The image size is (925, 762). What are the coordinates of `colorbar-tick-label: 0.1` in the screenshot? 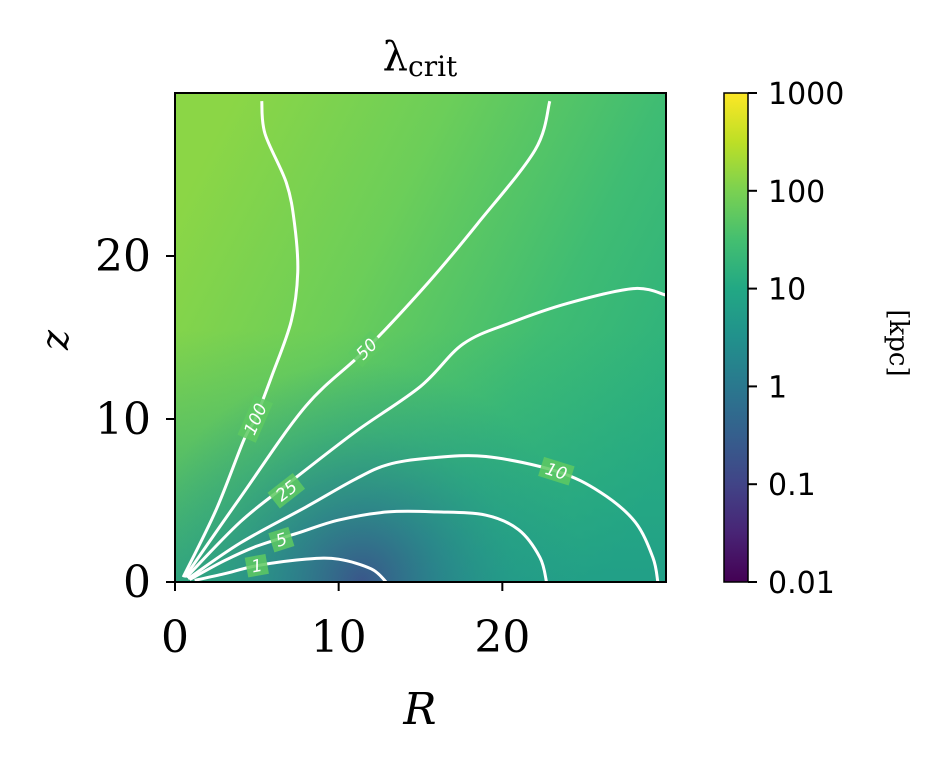 It's located at (792, 485).